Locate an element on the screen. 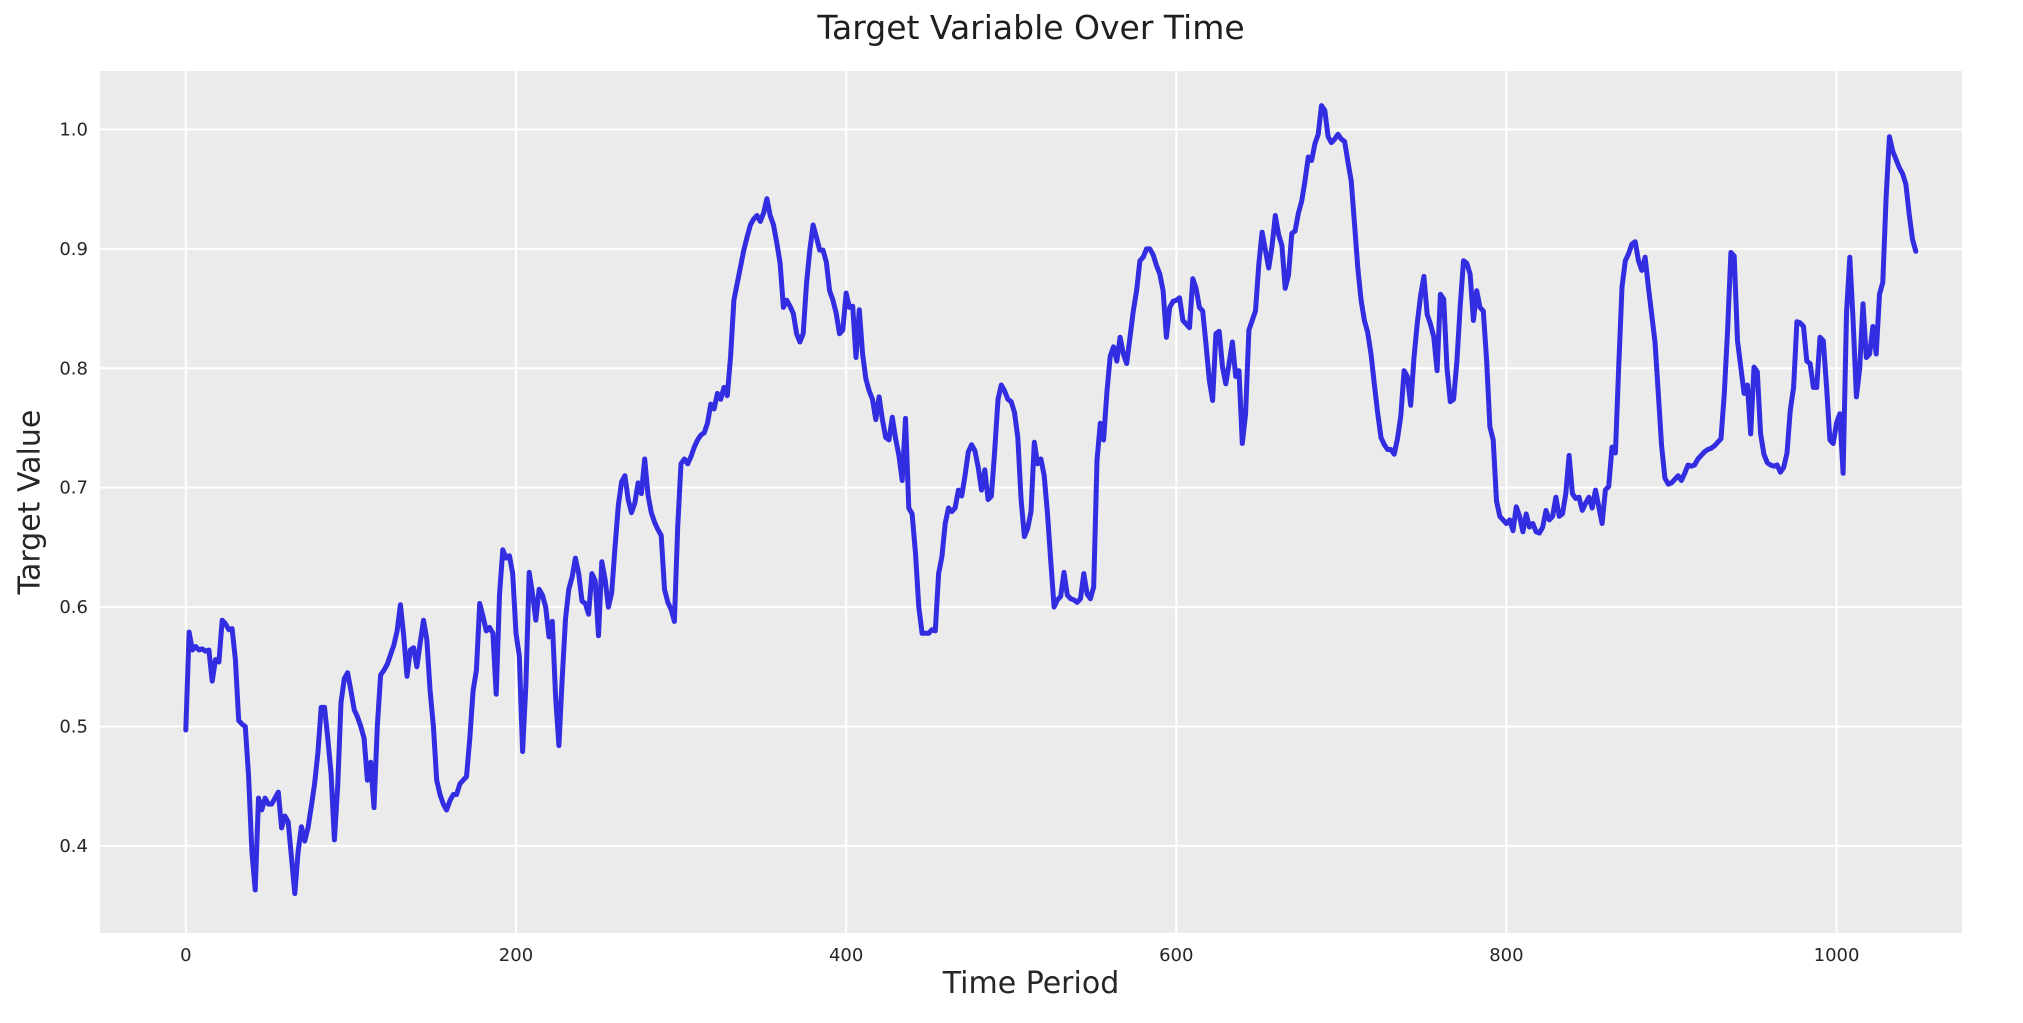 The width and height of the screenshot is (2023, 1023). y-tick-label: 0.9 is located at coordinates (73, 249).